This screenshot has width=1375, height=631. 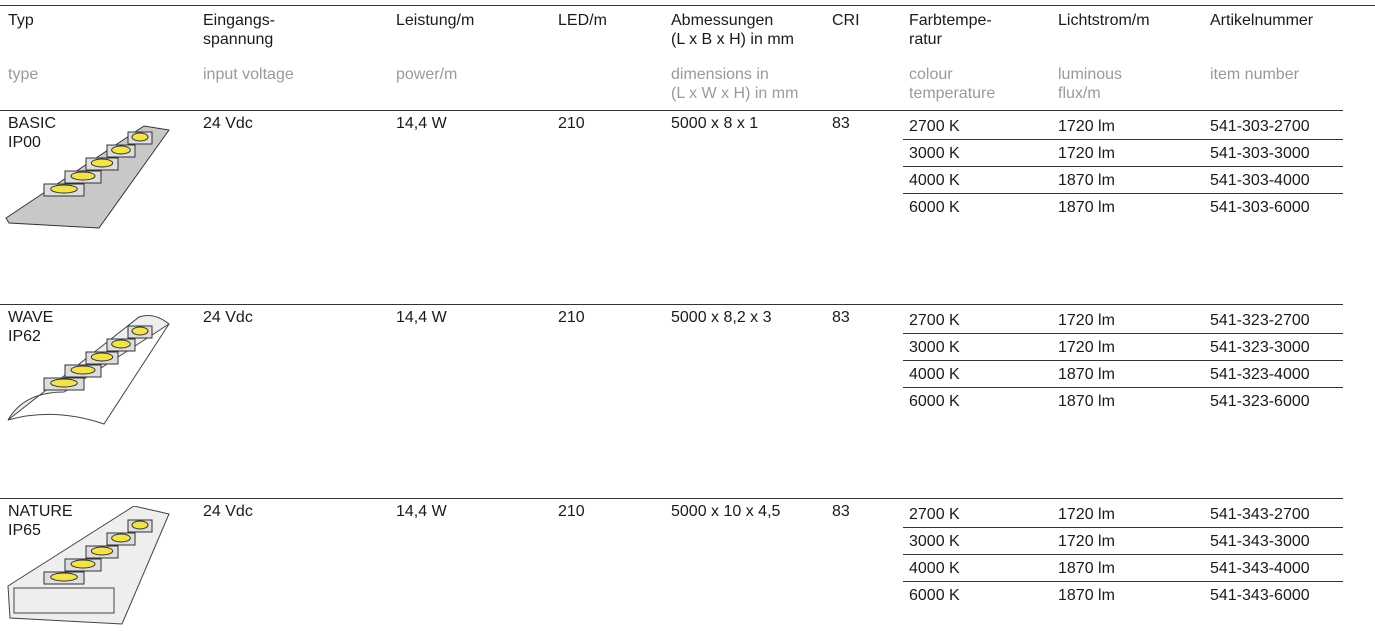 What do you see at coordinates (950, 30) in the screenshot?
I see `header-de: Farbtempe- ratur` at bounding box center [950, 30].